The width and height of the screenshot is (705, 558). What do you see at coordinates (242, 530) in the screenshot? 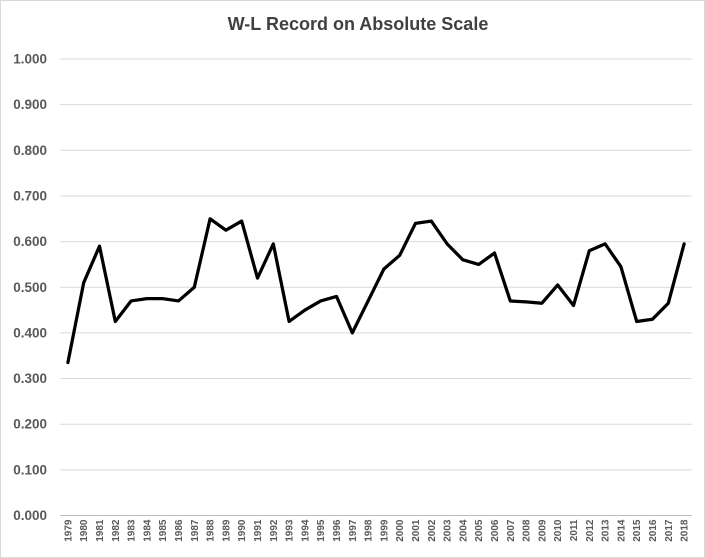
I see `x-axis-tick-label: 1990` at bounding box center [242, 530].